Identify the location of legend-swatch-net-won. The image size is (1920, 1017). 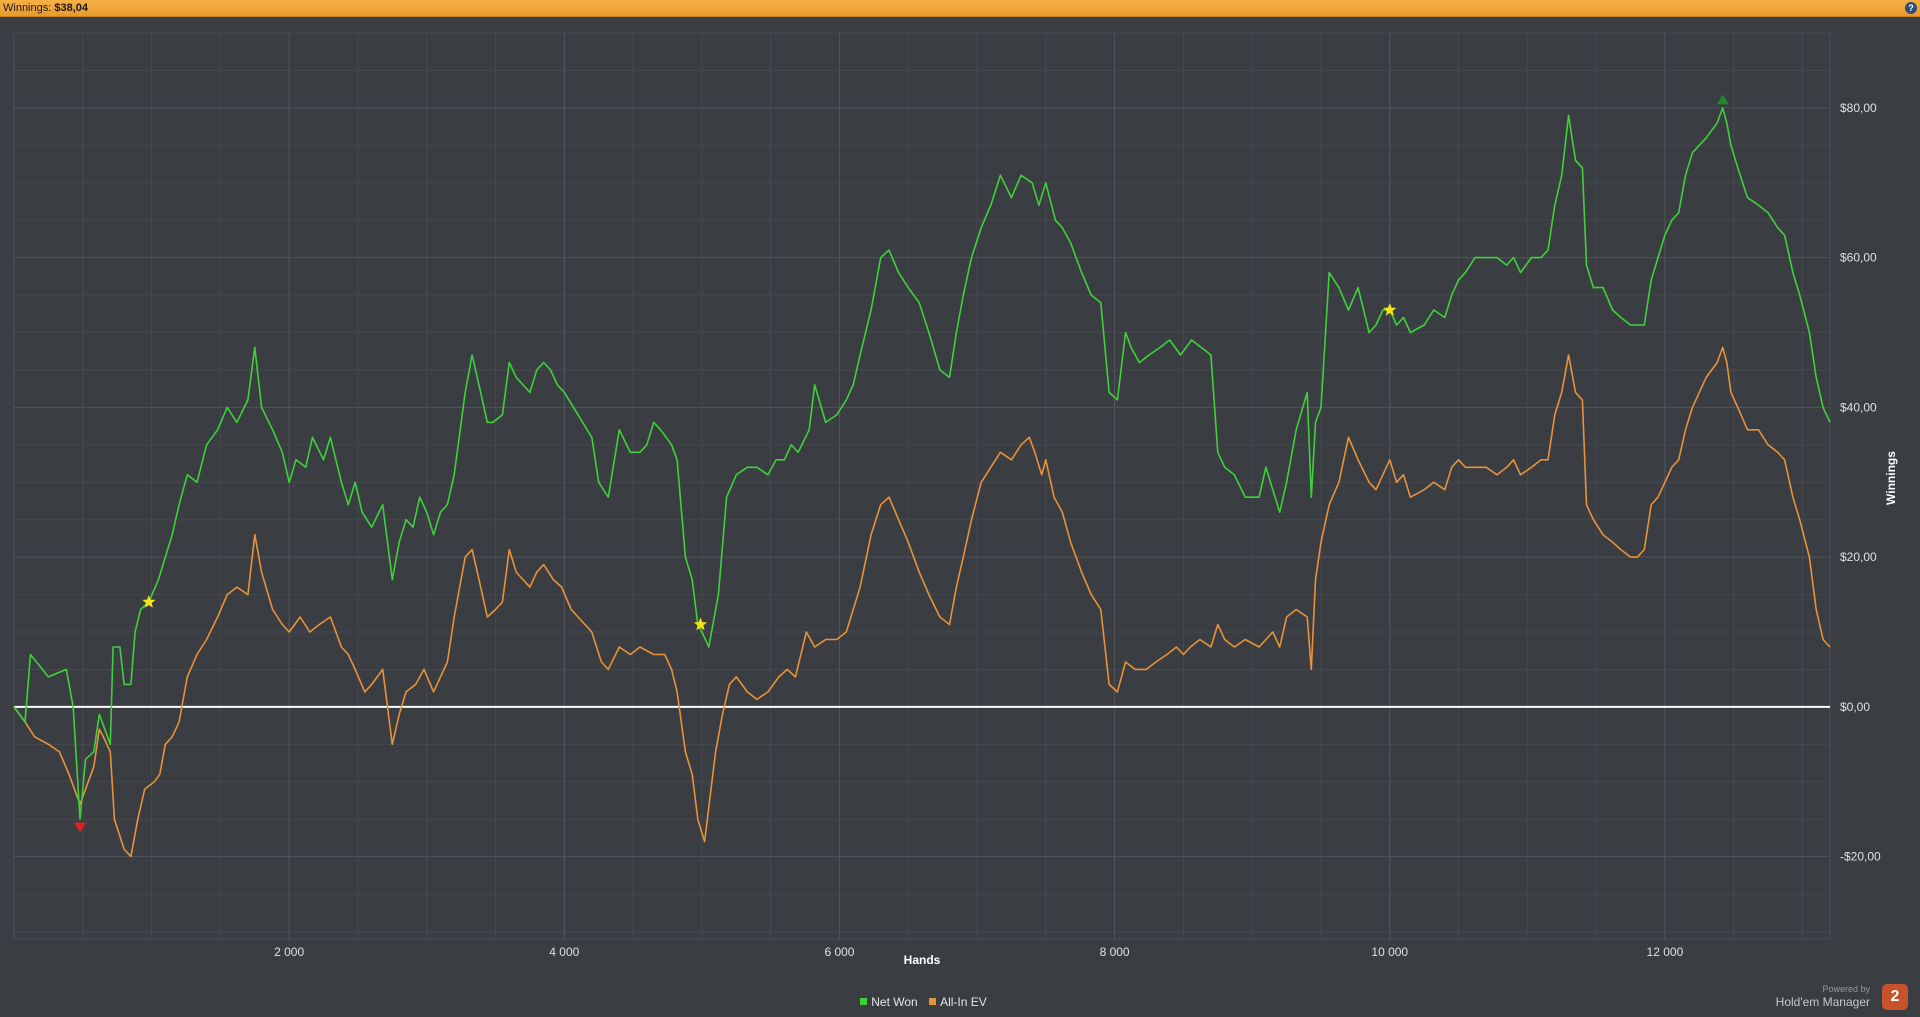
(864, 1001).